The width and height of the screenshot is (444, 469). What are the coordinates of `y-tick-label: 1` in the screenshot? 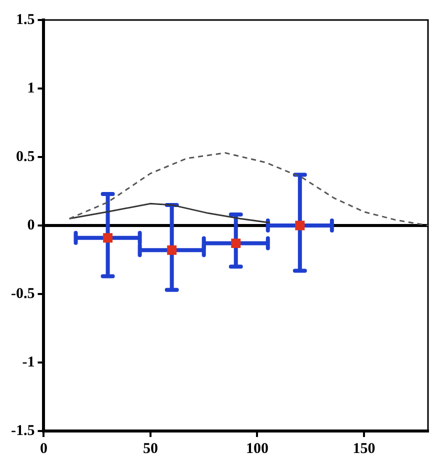 It's located at (31, 88).